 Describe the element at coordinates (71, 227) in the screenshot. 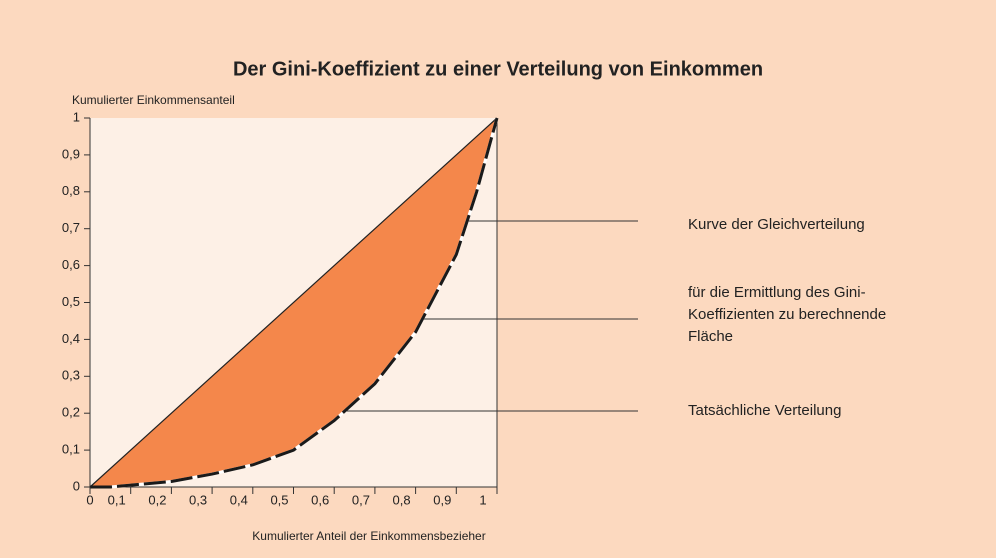

I see `y-tick-label: 0,7` at that location.